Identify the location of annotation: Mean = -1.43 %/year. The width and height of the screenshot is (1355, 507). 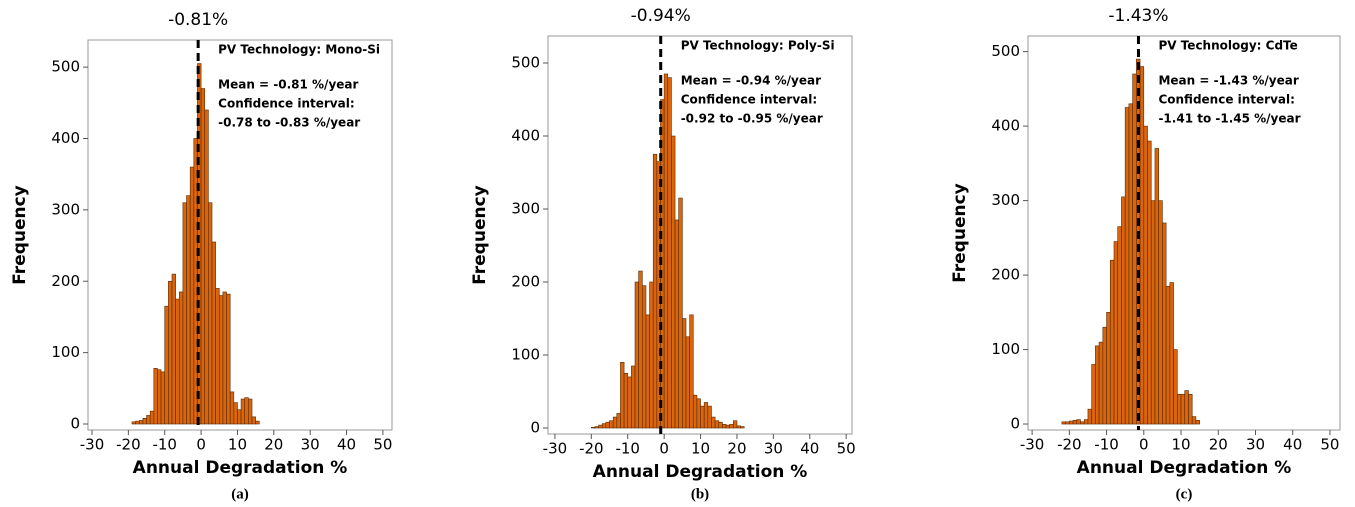
(1228, 81).